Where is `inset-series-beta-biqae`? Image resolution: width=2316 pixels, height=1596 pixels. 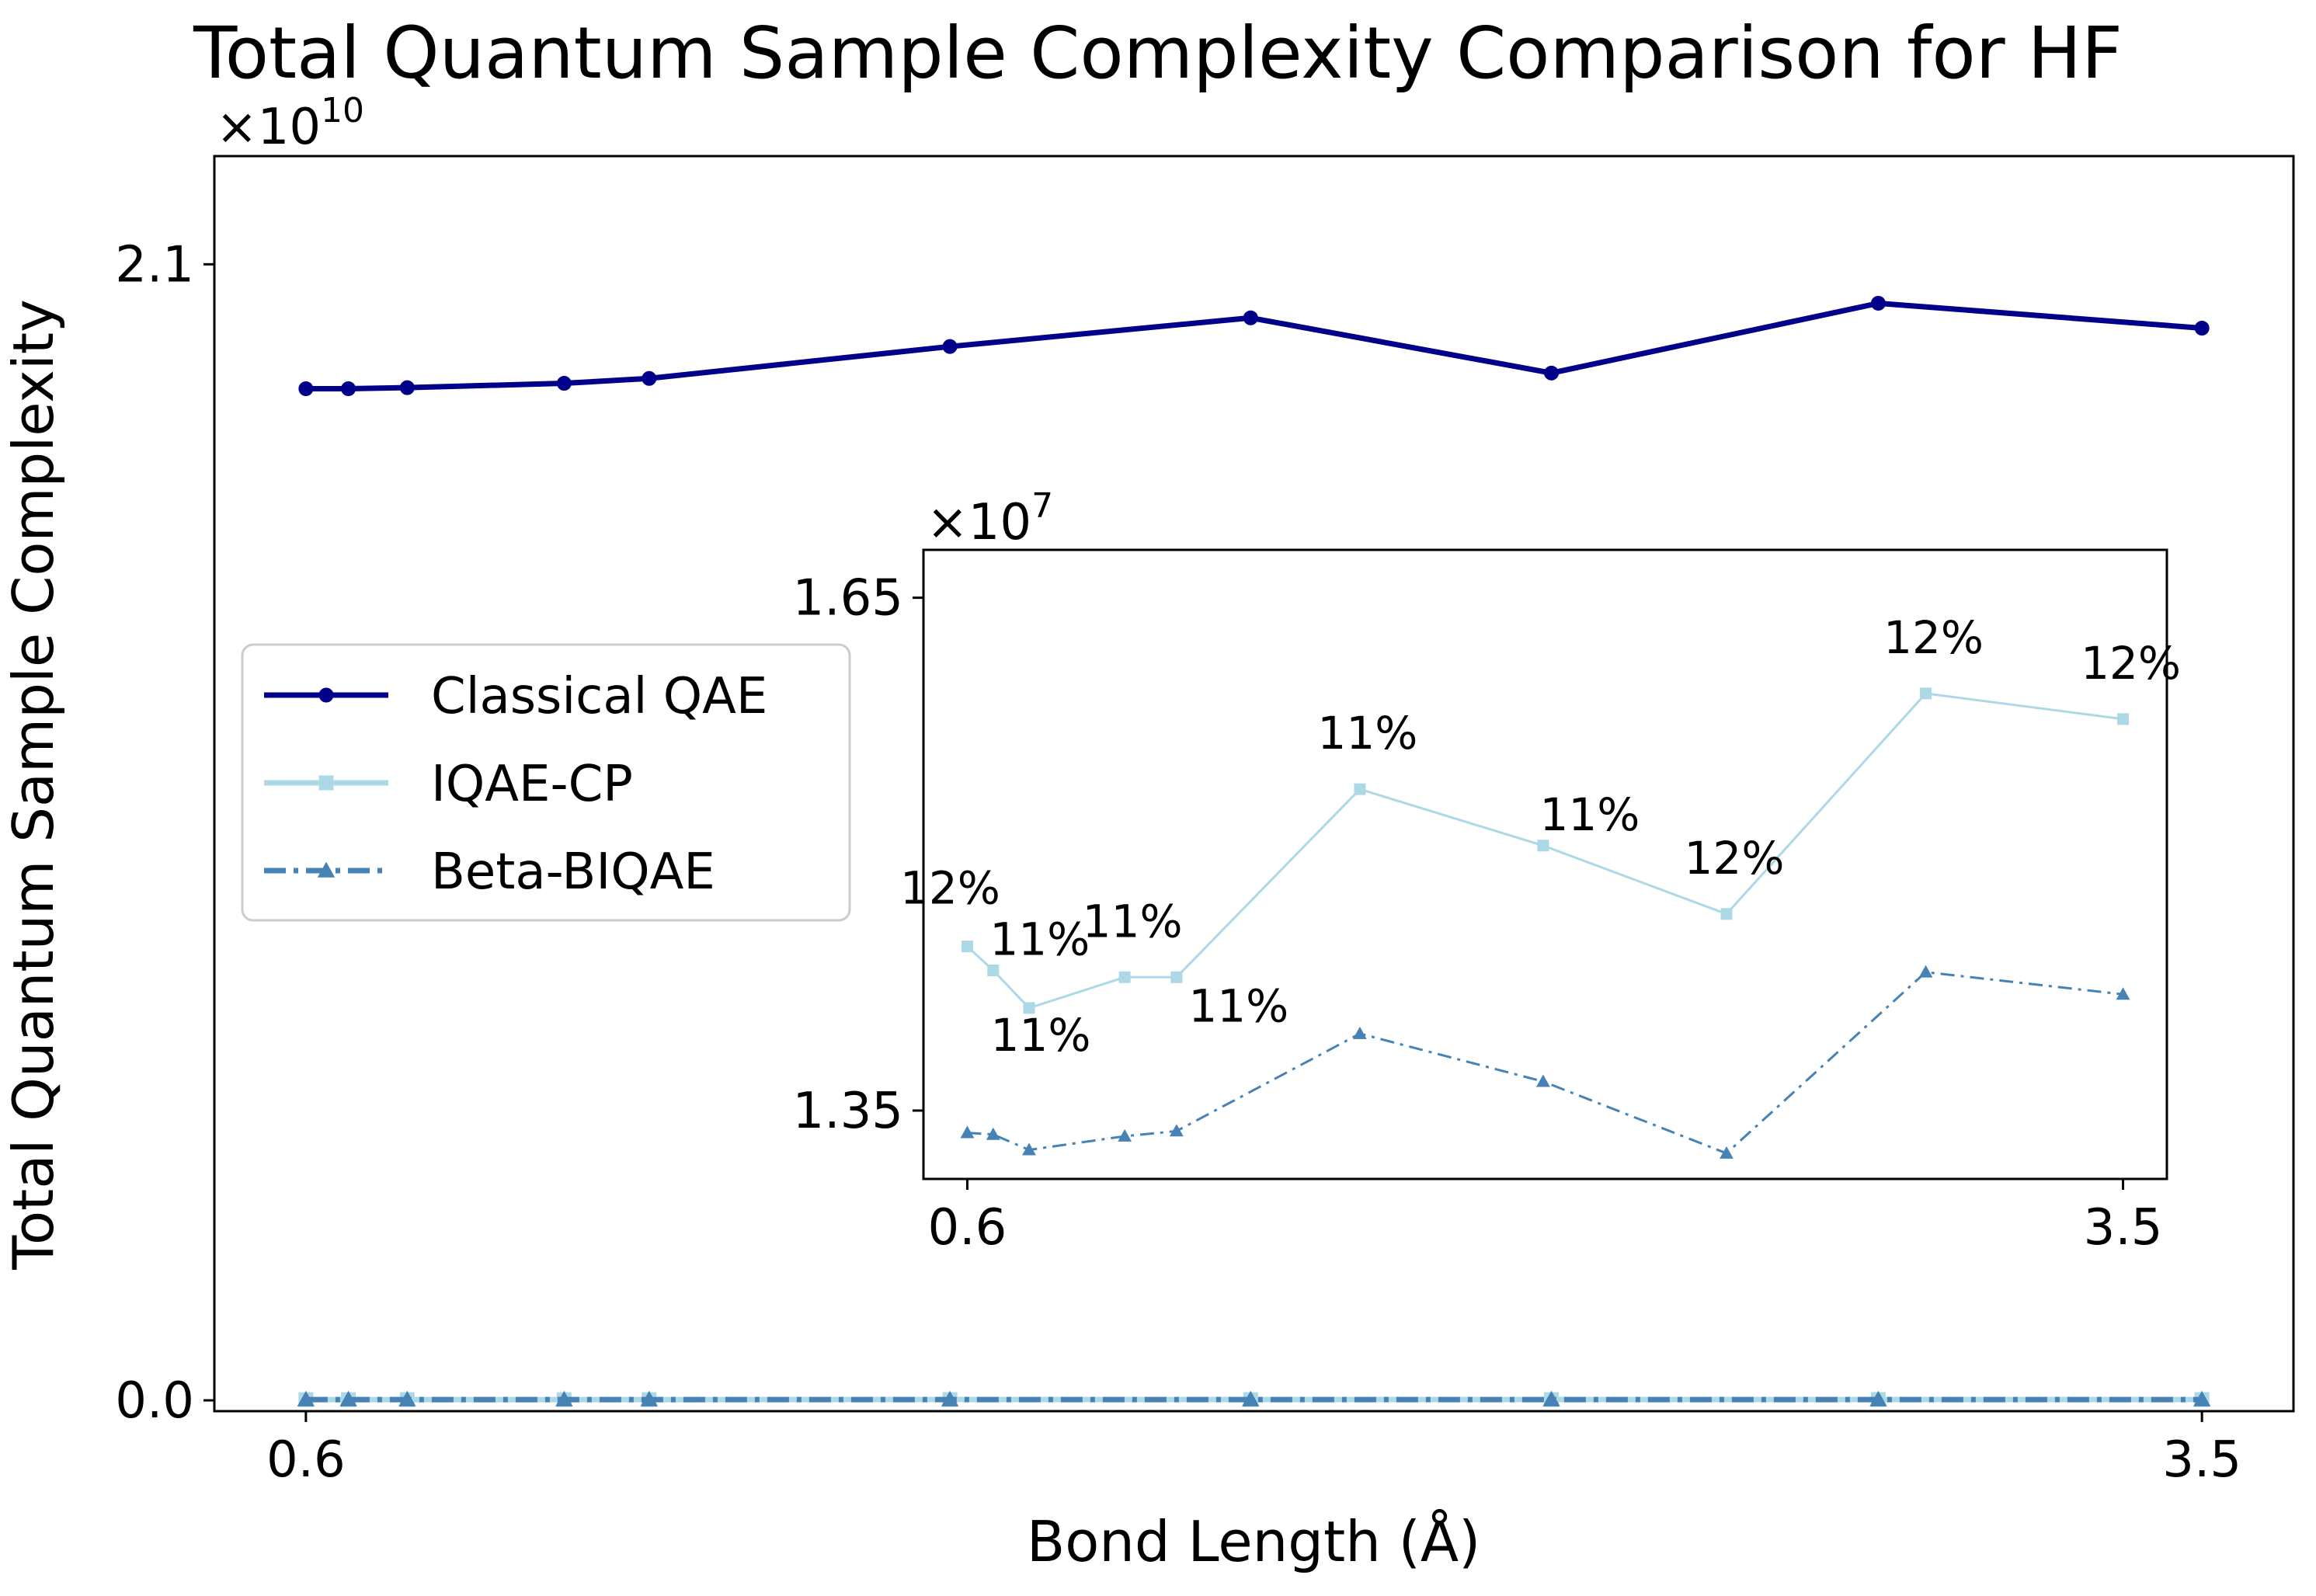
inset-series-beta-biqae is located at coordinates (1545, 1062).